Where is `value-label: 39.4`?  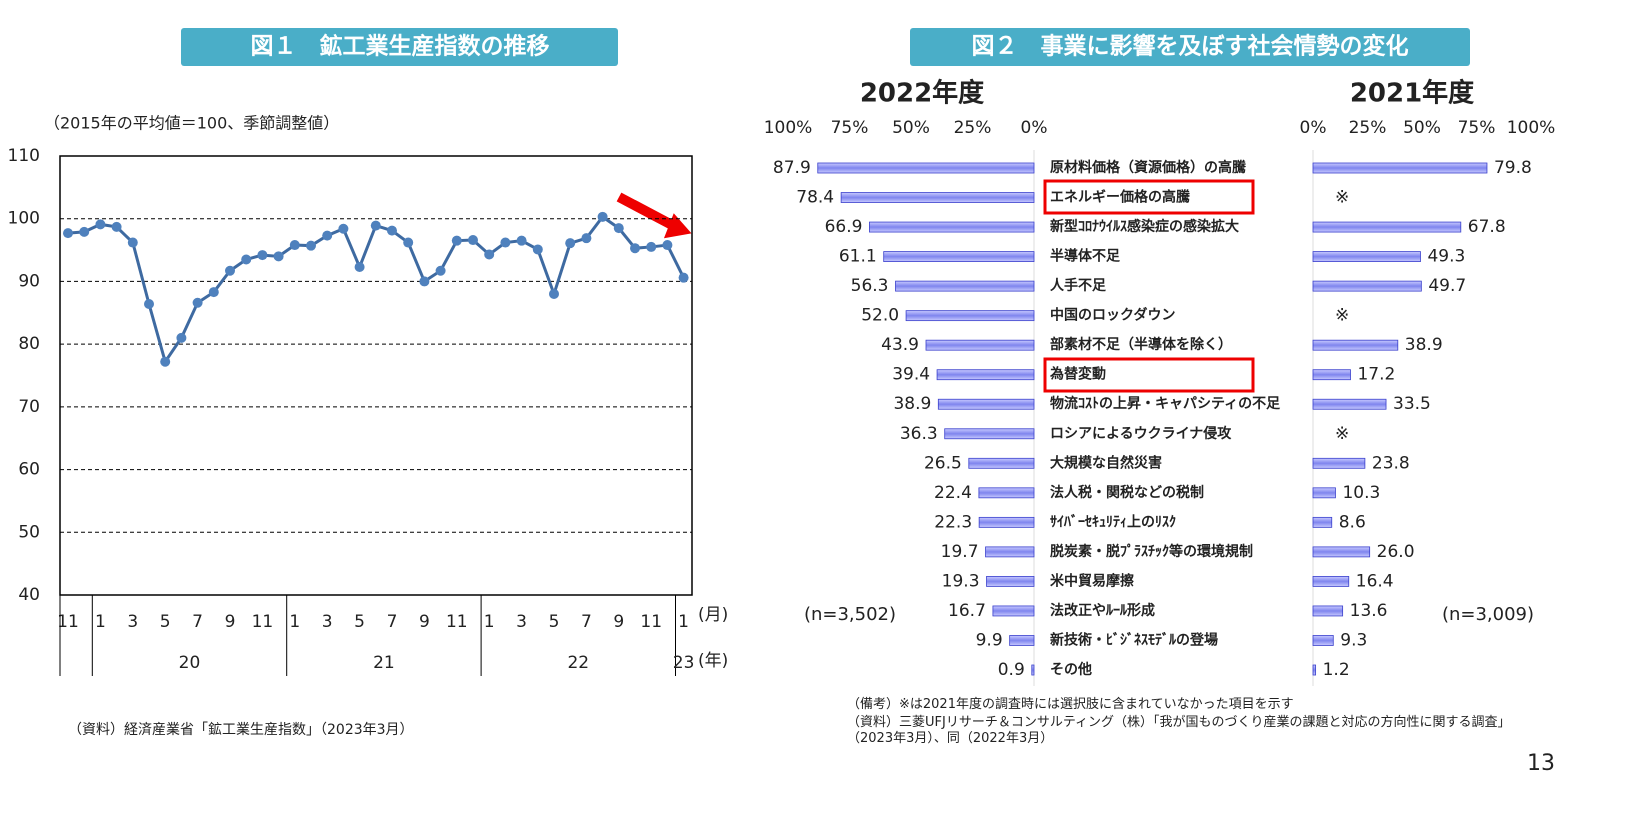 value-label: 39.4 is located at coordinates (911, 375).